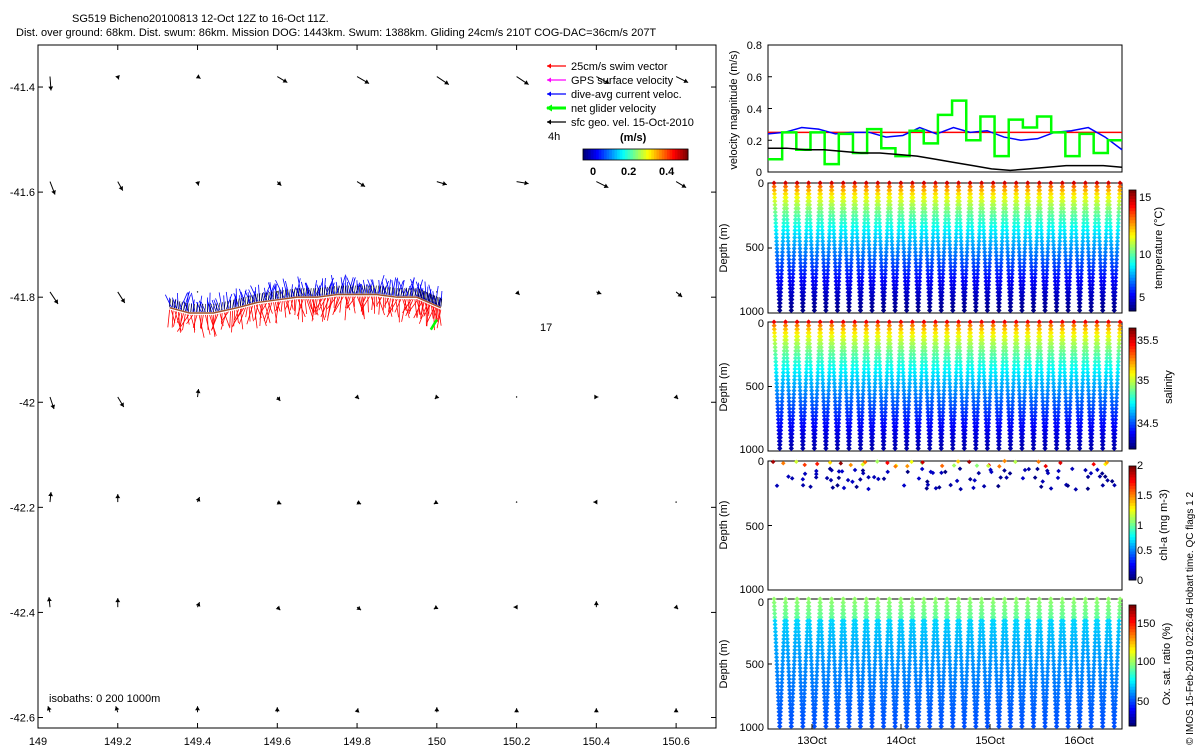 The height and width of the screenshot is (750, 1200). Describe the element at coordinates (1147, 341) in the screenshot. I see `salinity-cbar-tick-0: 35.5` at that location.